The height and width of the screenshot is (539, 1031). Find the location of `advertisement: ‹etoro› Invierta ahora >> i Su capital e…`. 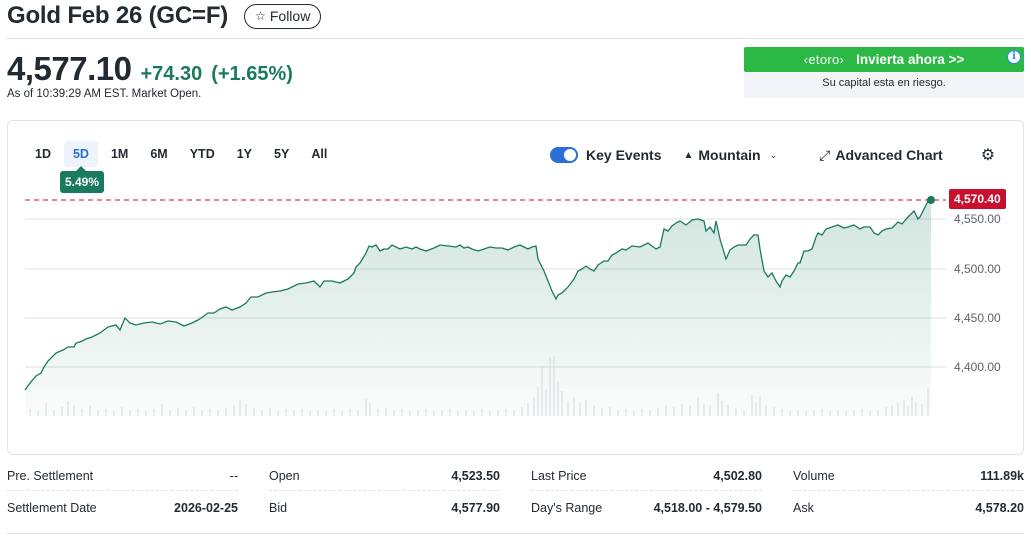

advertisement: ‹etoro› Invierta ahora >> i Su capital e… is located at coordinates (884, 72).